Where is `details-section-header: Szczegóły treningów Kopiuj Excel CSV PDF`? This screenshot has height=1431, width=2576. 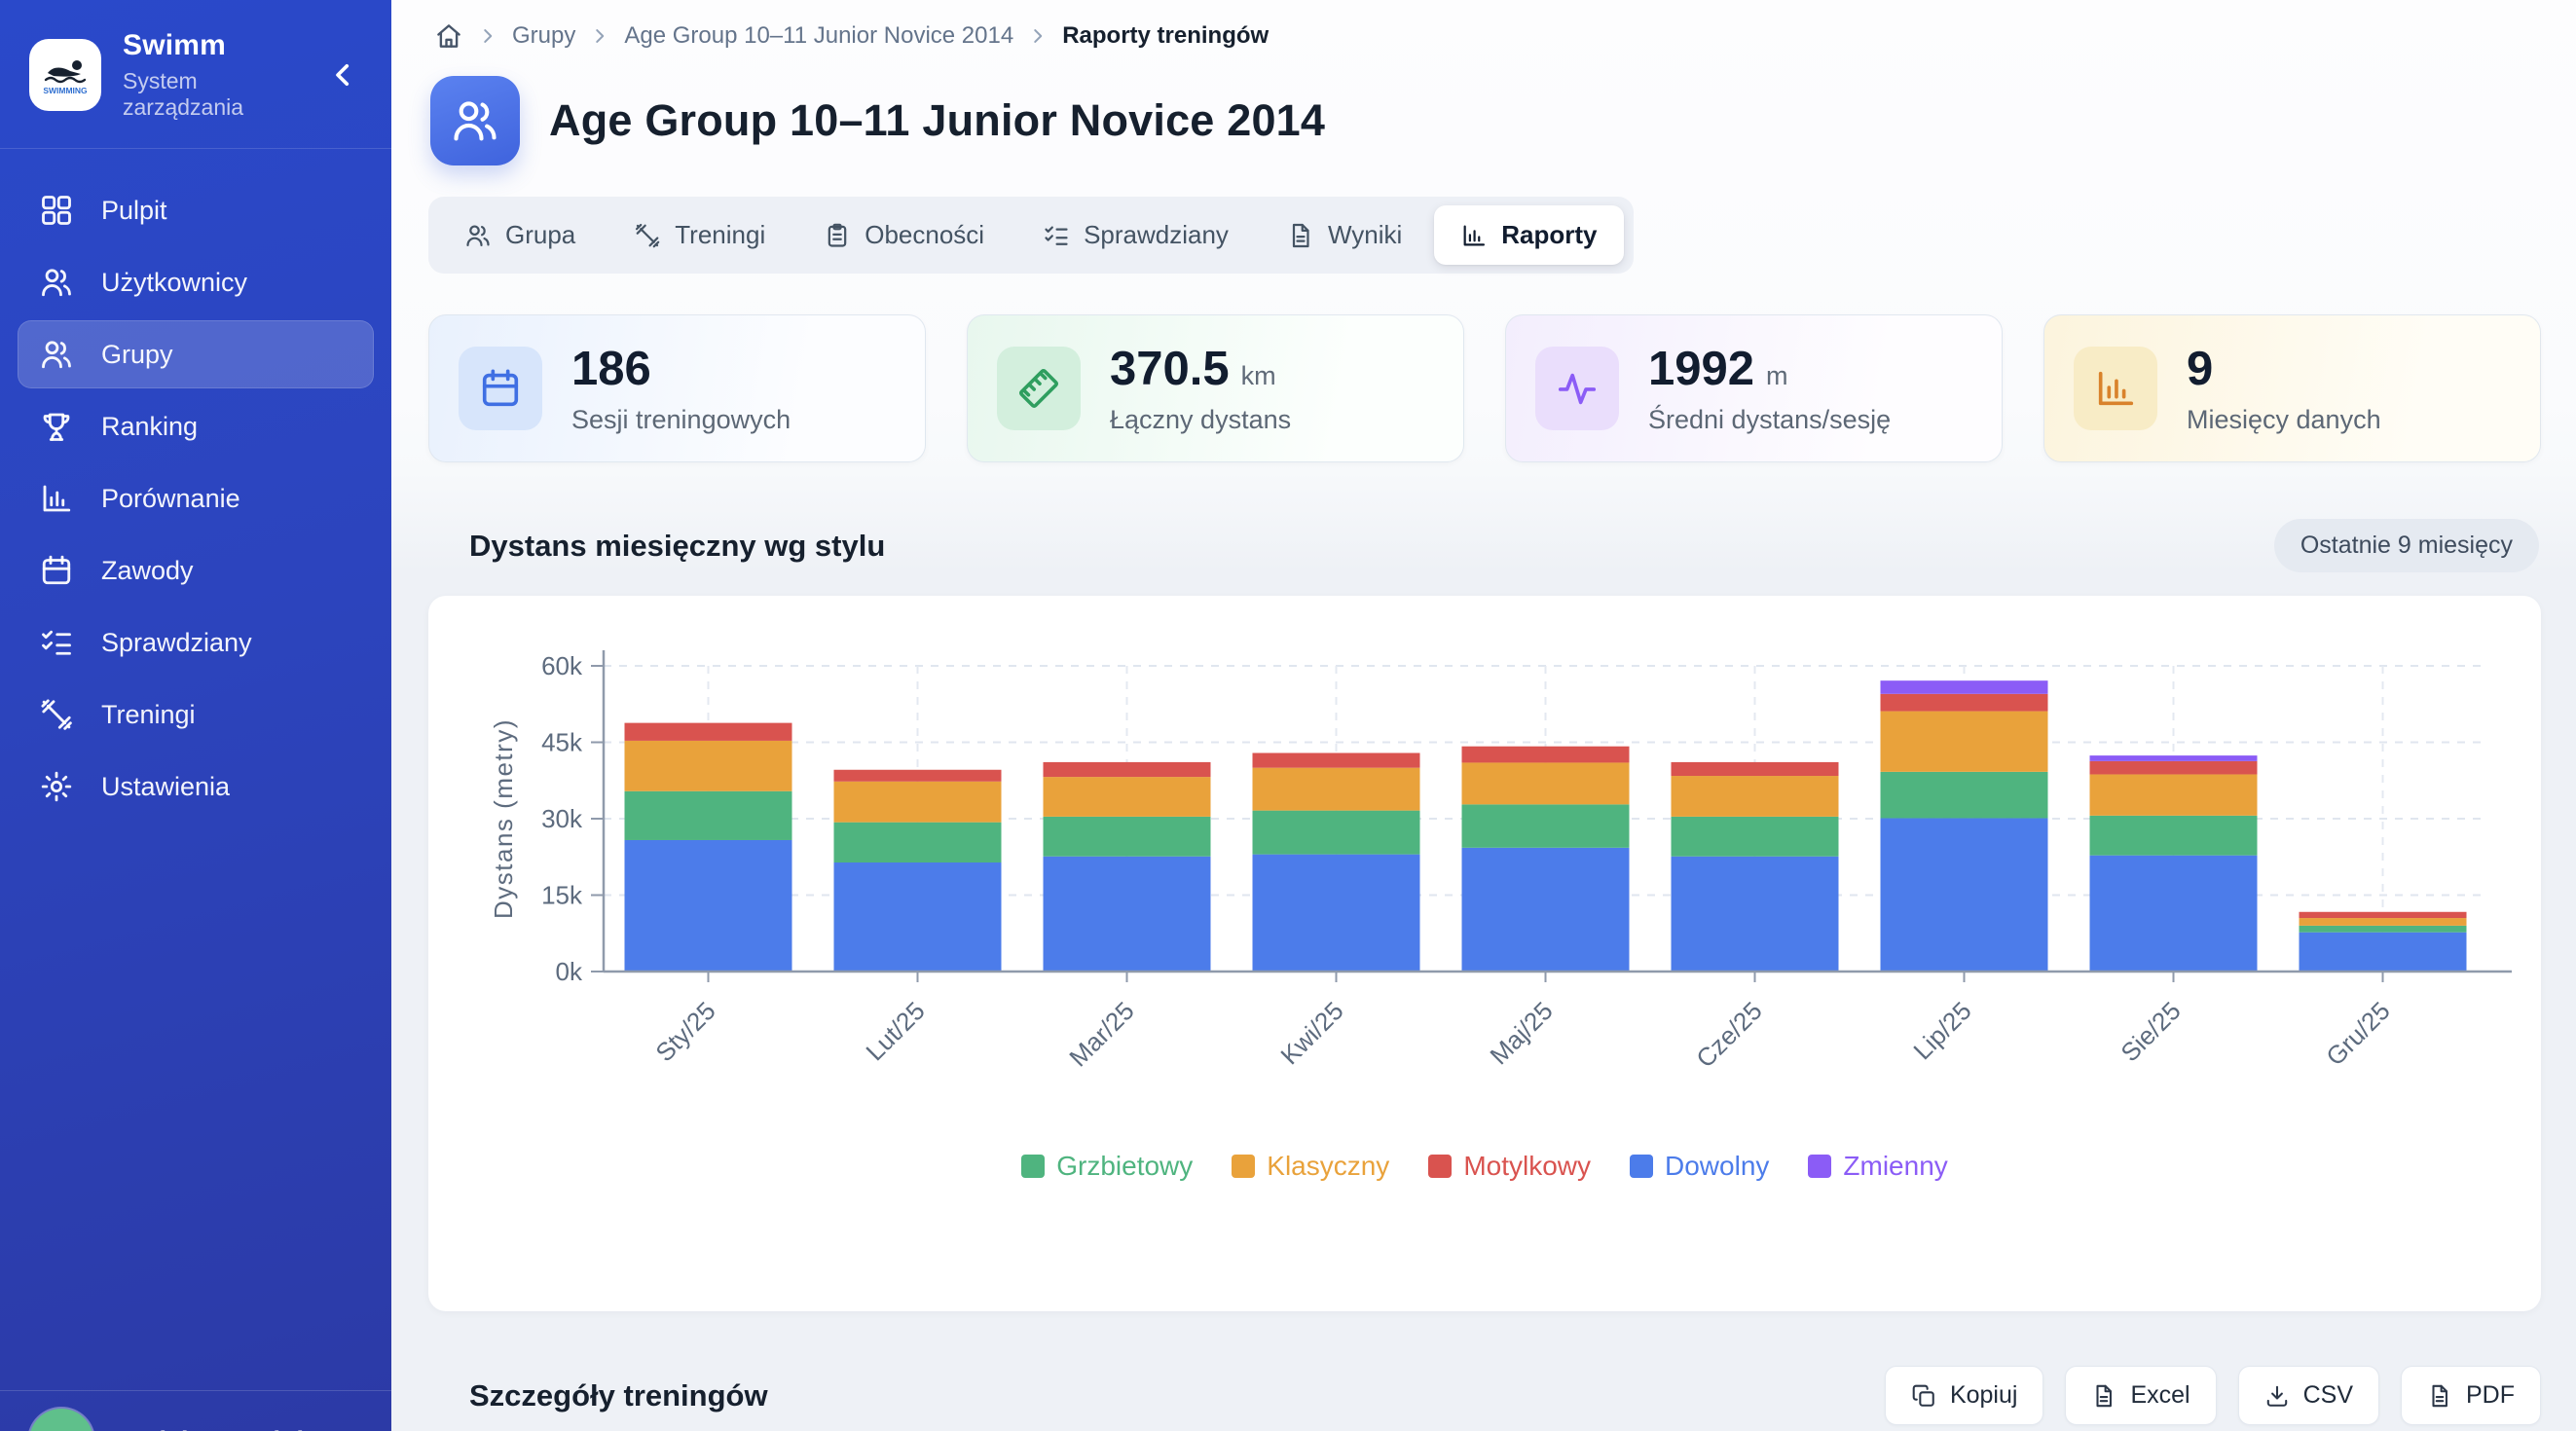
details-section-header: Szczegóły treningów Kopiuj Excel CSV PDF is located at coordinates (1484, 1395).